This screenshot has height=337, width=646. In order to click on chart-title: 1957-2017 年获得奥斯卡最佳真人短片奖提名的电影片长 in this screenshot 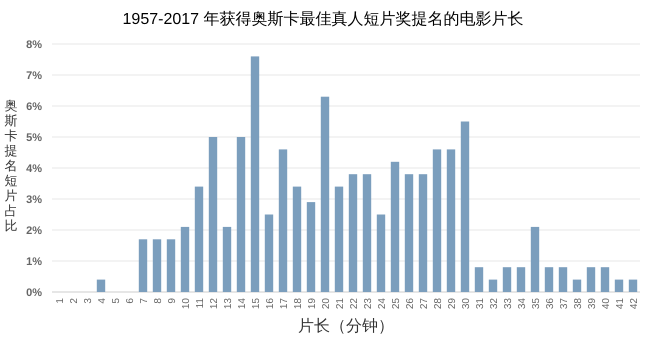, I will do `click(323, 19)`.